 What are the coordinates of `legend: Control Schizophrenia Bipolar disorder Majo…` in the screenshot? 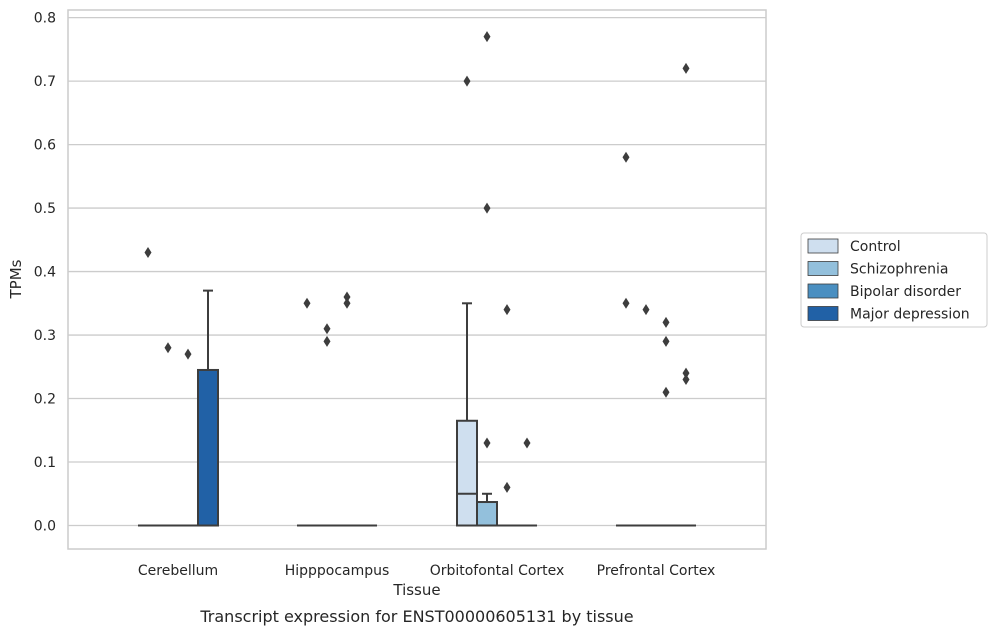 It's located at (894, 280).